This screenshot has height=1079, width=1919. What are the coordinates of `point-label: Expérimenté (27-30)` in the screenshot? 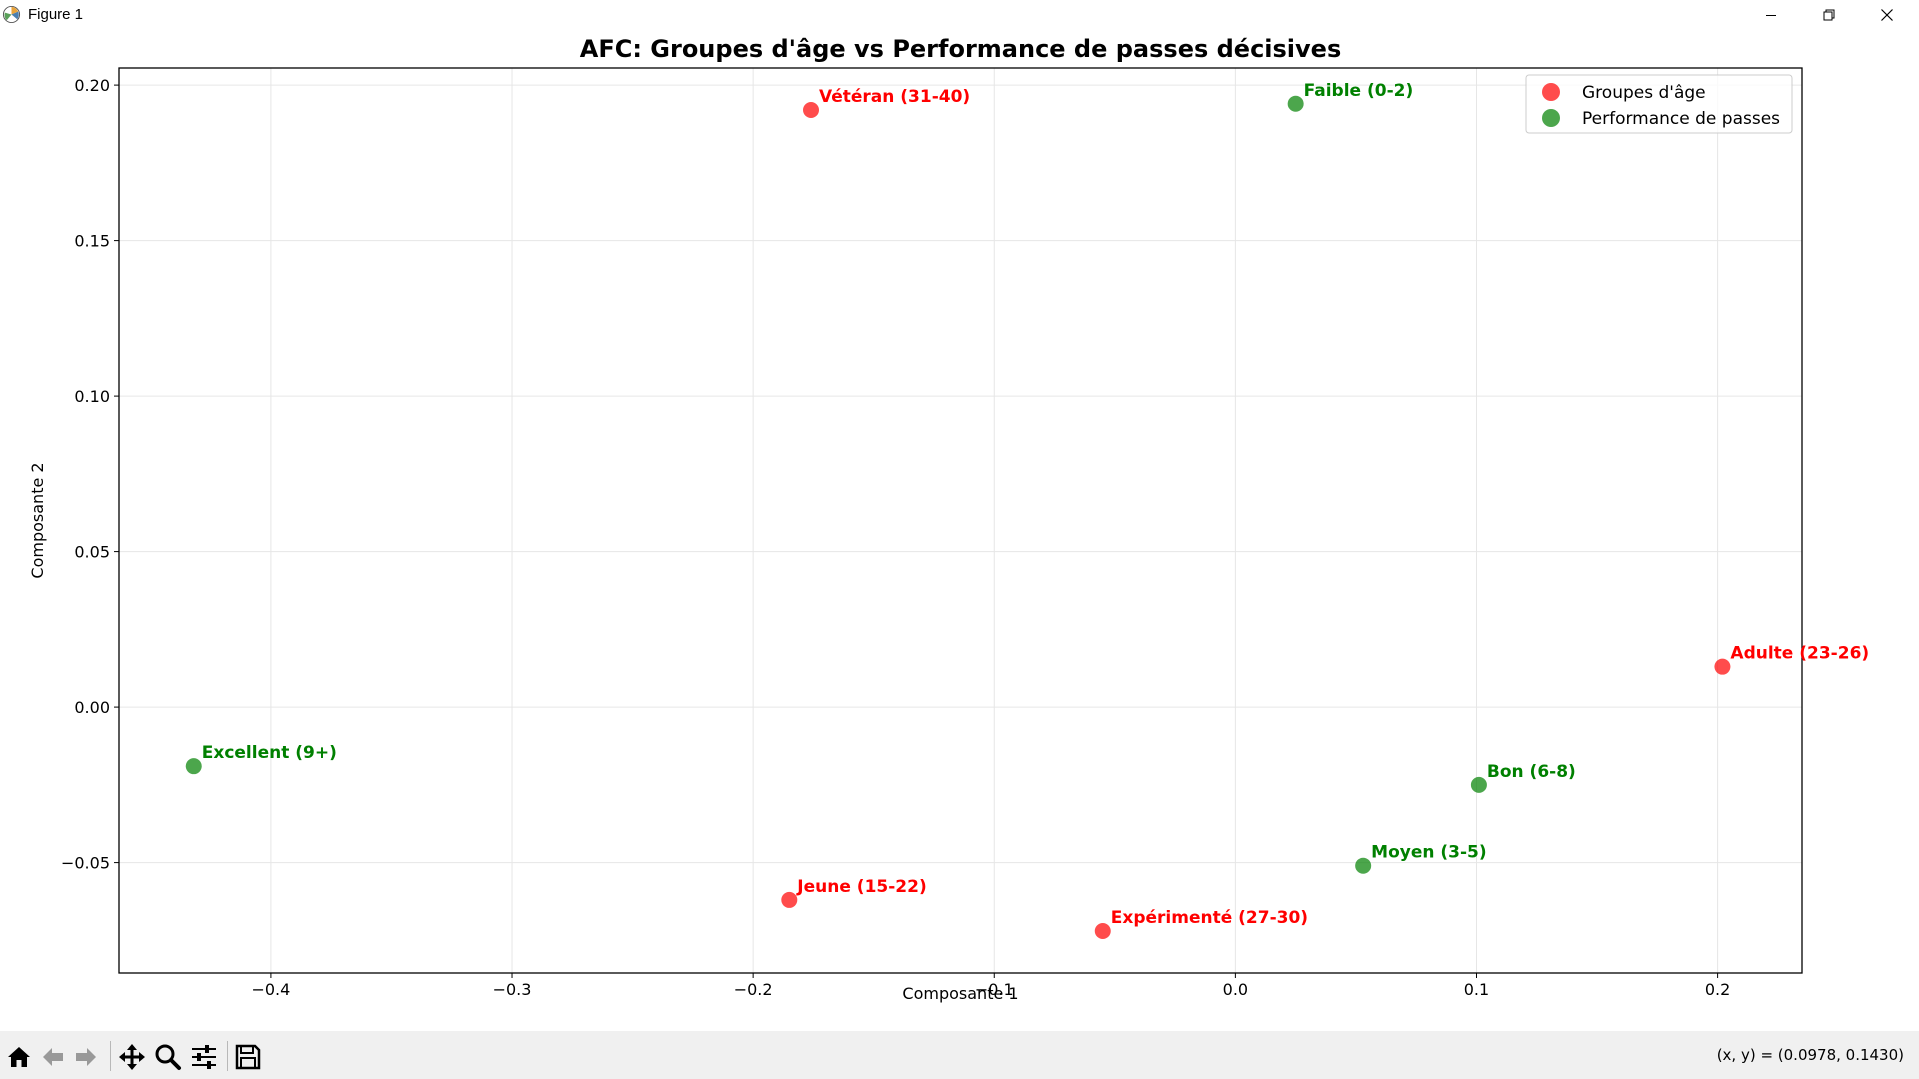 It's located at (1209, 918).